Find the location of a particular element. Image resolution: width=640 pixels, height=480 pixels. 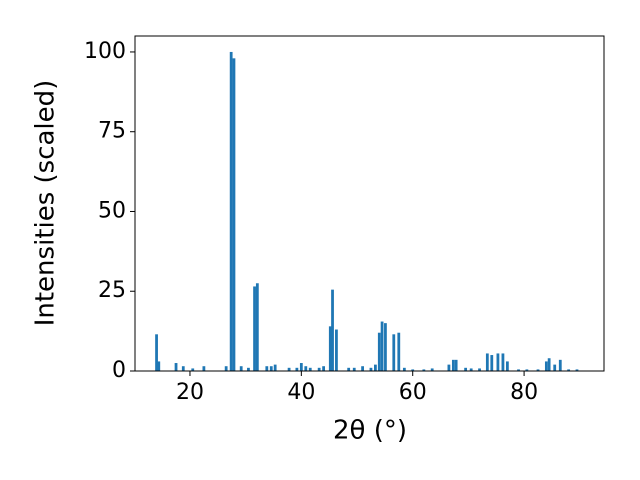

y-tick-label: 25 is located at coordinates (112, 290).